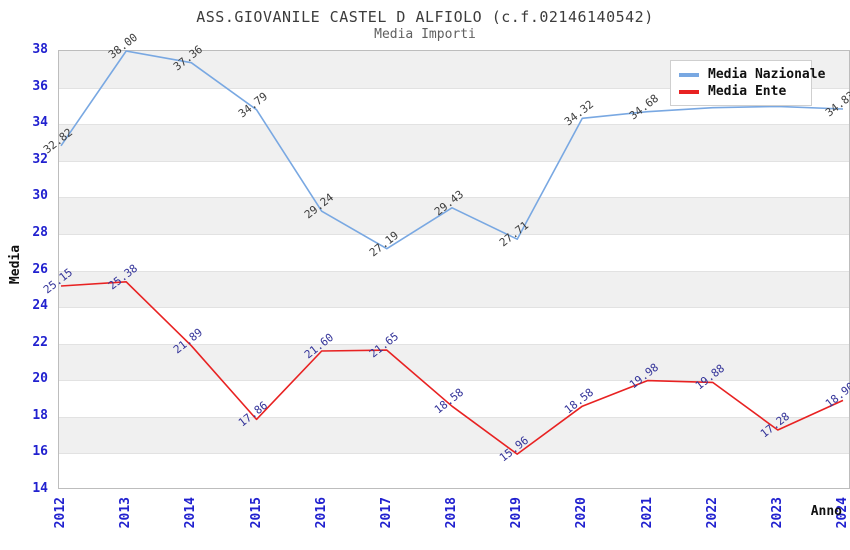  I want to click on y-tick-label: 34, so click(40, 123).